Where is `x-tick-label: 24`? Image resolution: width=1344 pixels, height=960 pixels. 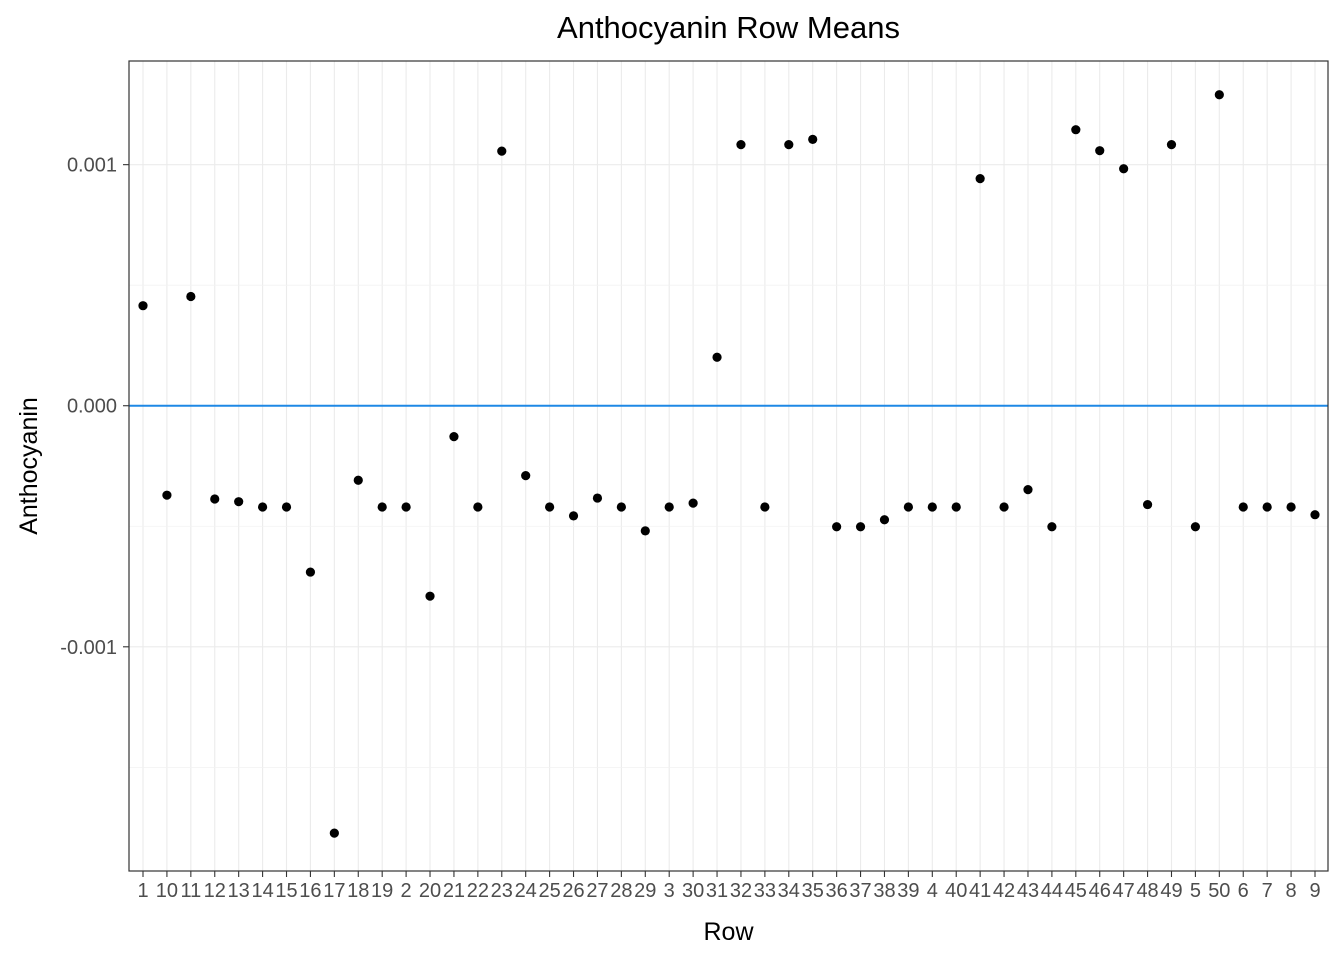
x-tick-label: 24 is located at coordinates (526, 891).